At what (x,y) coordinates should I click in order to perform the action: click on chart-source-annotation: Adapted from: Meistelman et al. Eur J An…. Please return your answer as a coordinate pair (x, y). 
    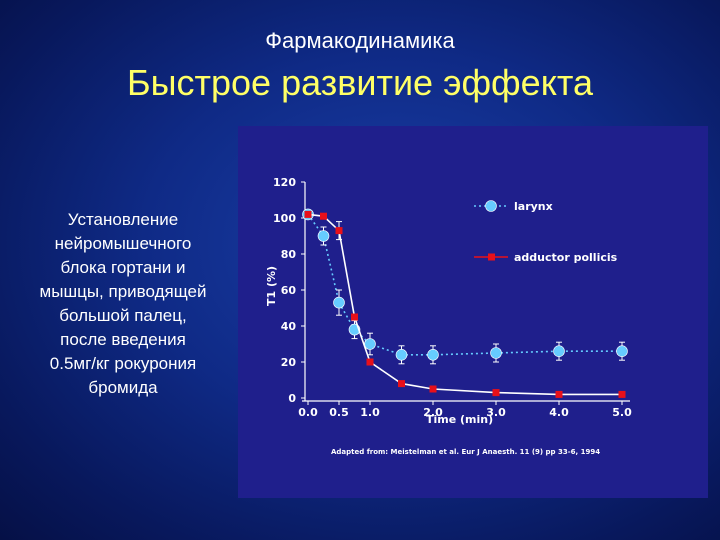
    Looking at the image, I should click on (465, 452).